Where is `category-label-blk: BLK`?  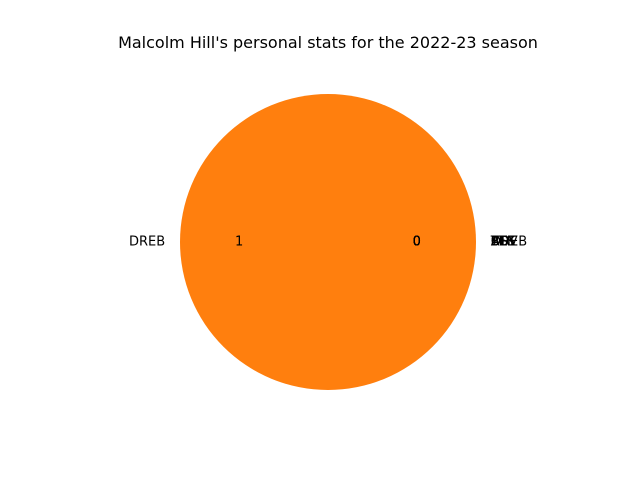 category-label-blk: BLK is located at coordinates (503, 242).